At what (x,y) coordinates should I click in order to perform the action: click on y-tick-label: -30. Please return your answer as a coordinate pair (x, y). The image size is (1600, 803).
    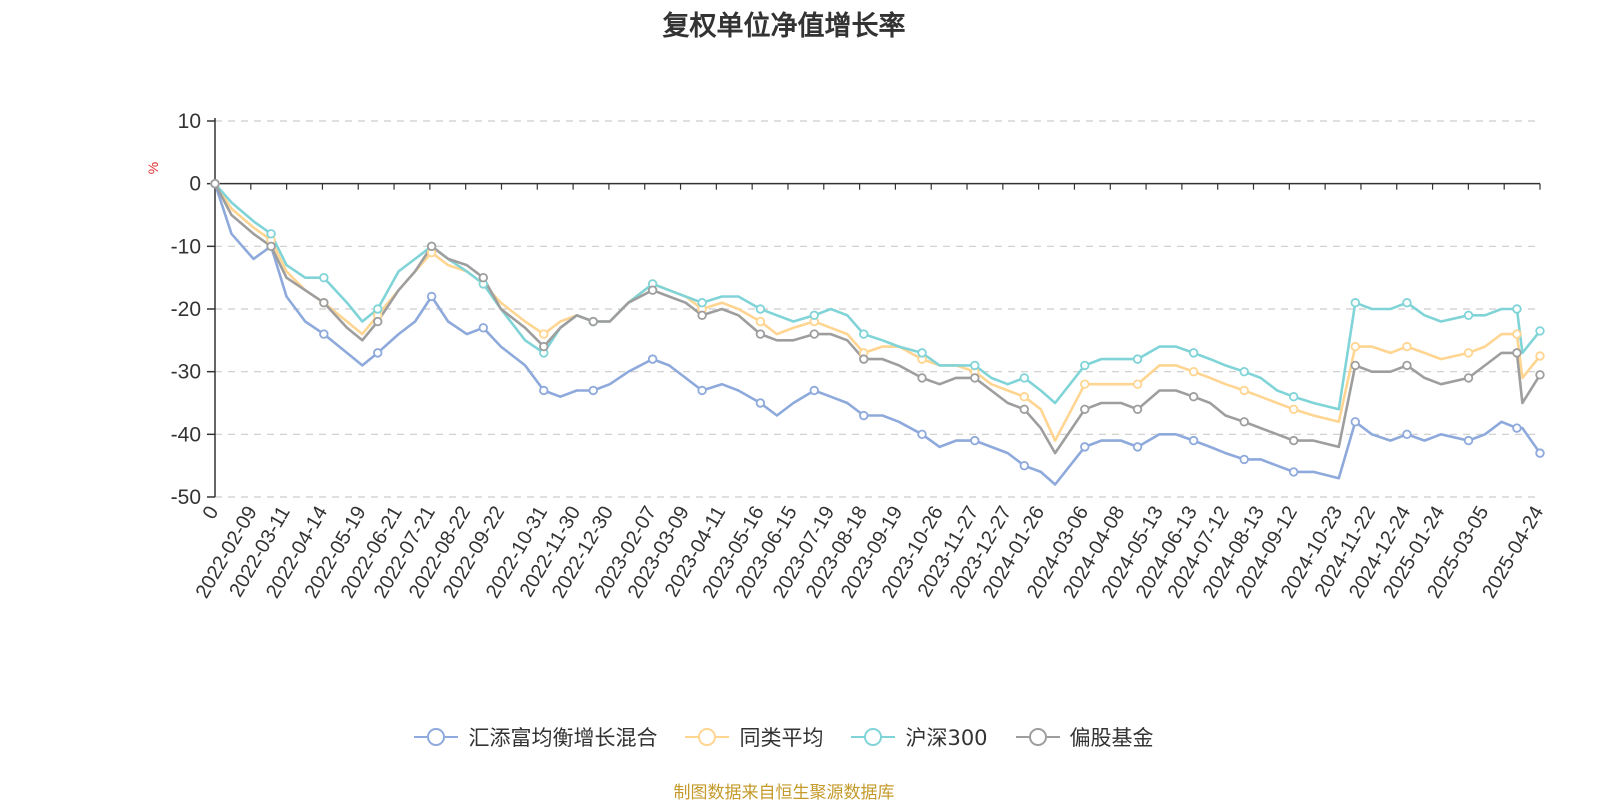
    Looking at the image, I should click on (186, 372).